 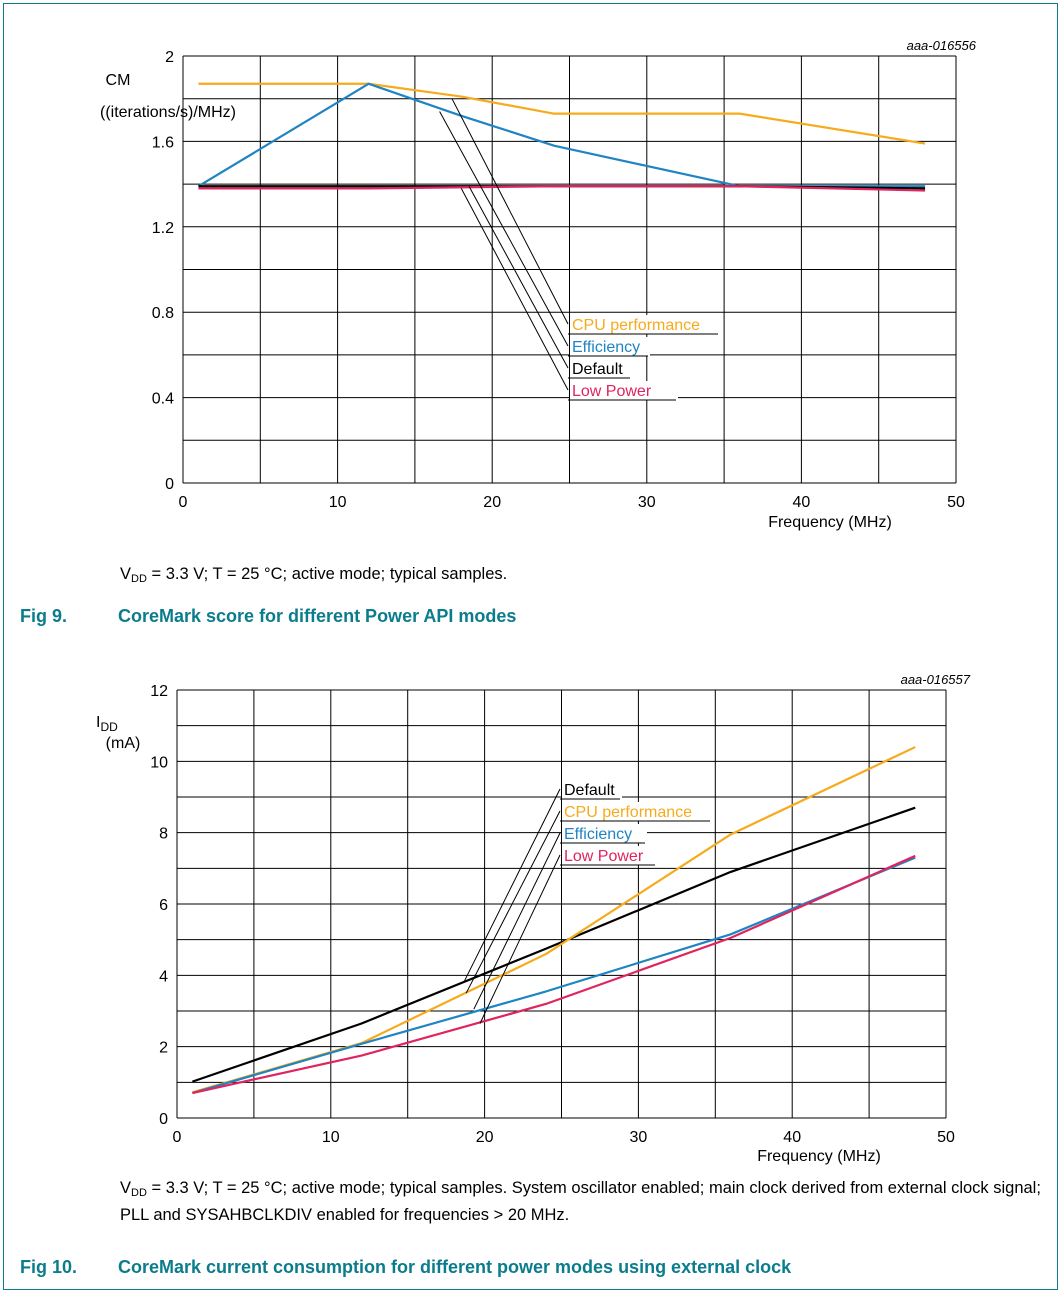 What do you see at coordinates (163, 313) in the screenshot?
I see `y-tick-label: 0.8` at bounding box center [163, 313].